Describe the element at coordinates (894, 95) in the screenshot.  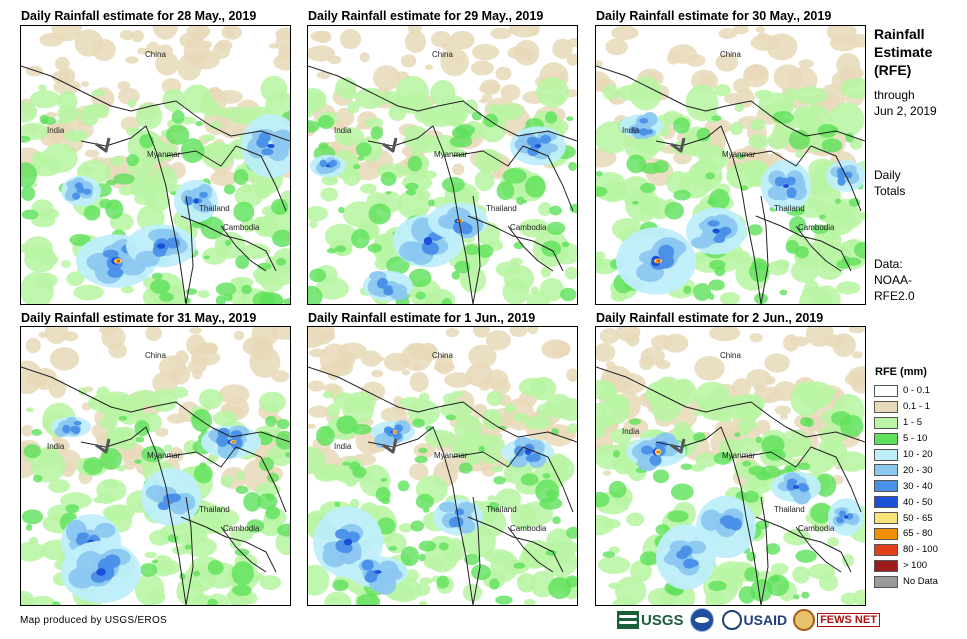
I see `sidebar-through-line1: through` at that location.